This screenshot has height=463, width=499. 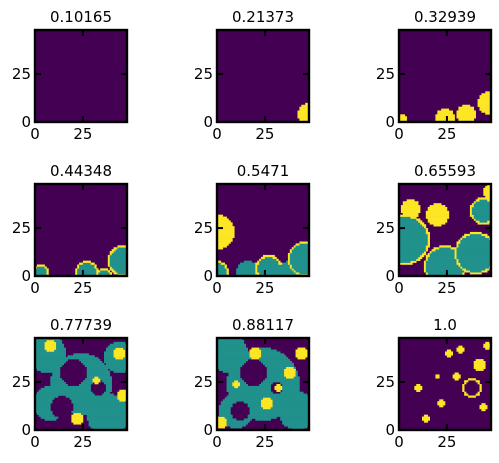 What do you see at coordinates (81, 230) in the screenshot?
I see `heatmap-image` at bounding box center [81, 230].